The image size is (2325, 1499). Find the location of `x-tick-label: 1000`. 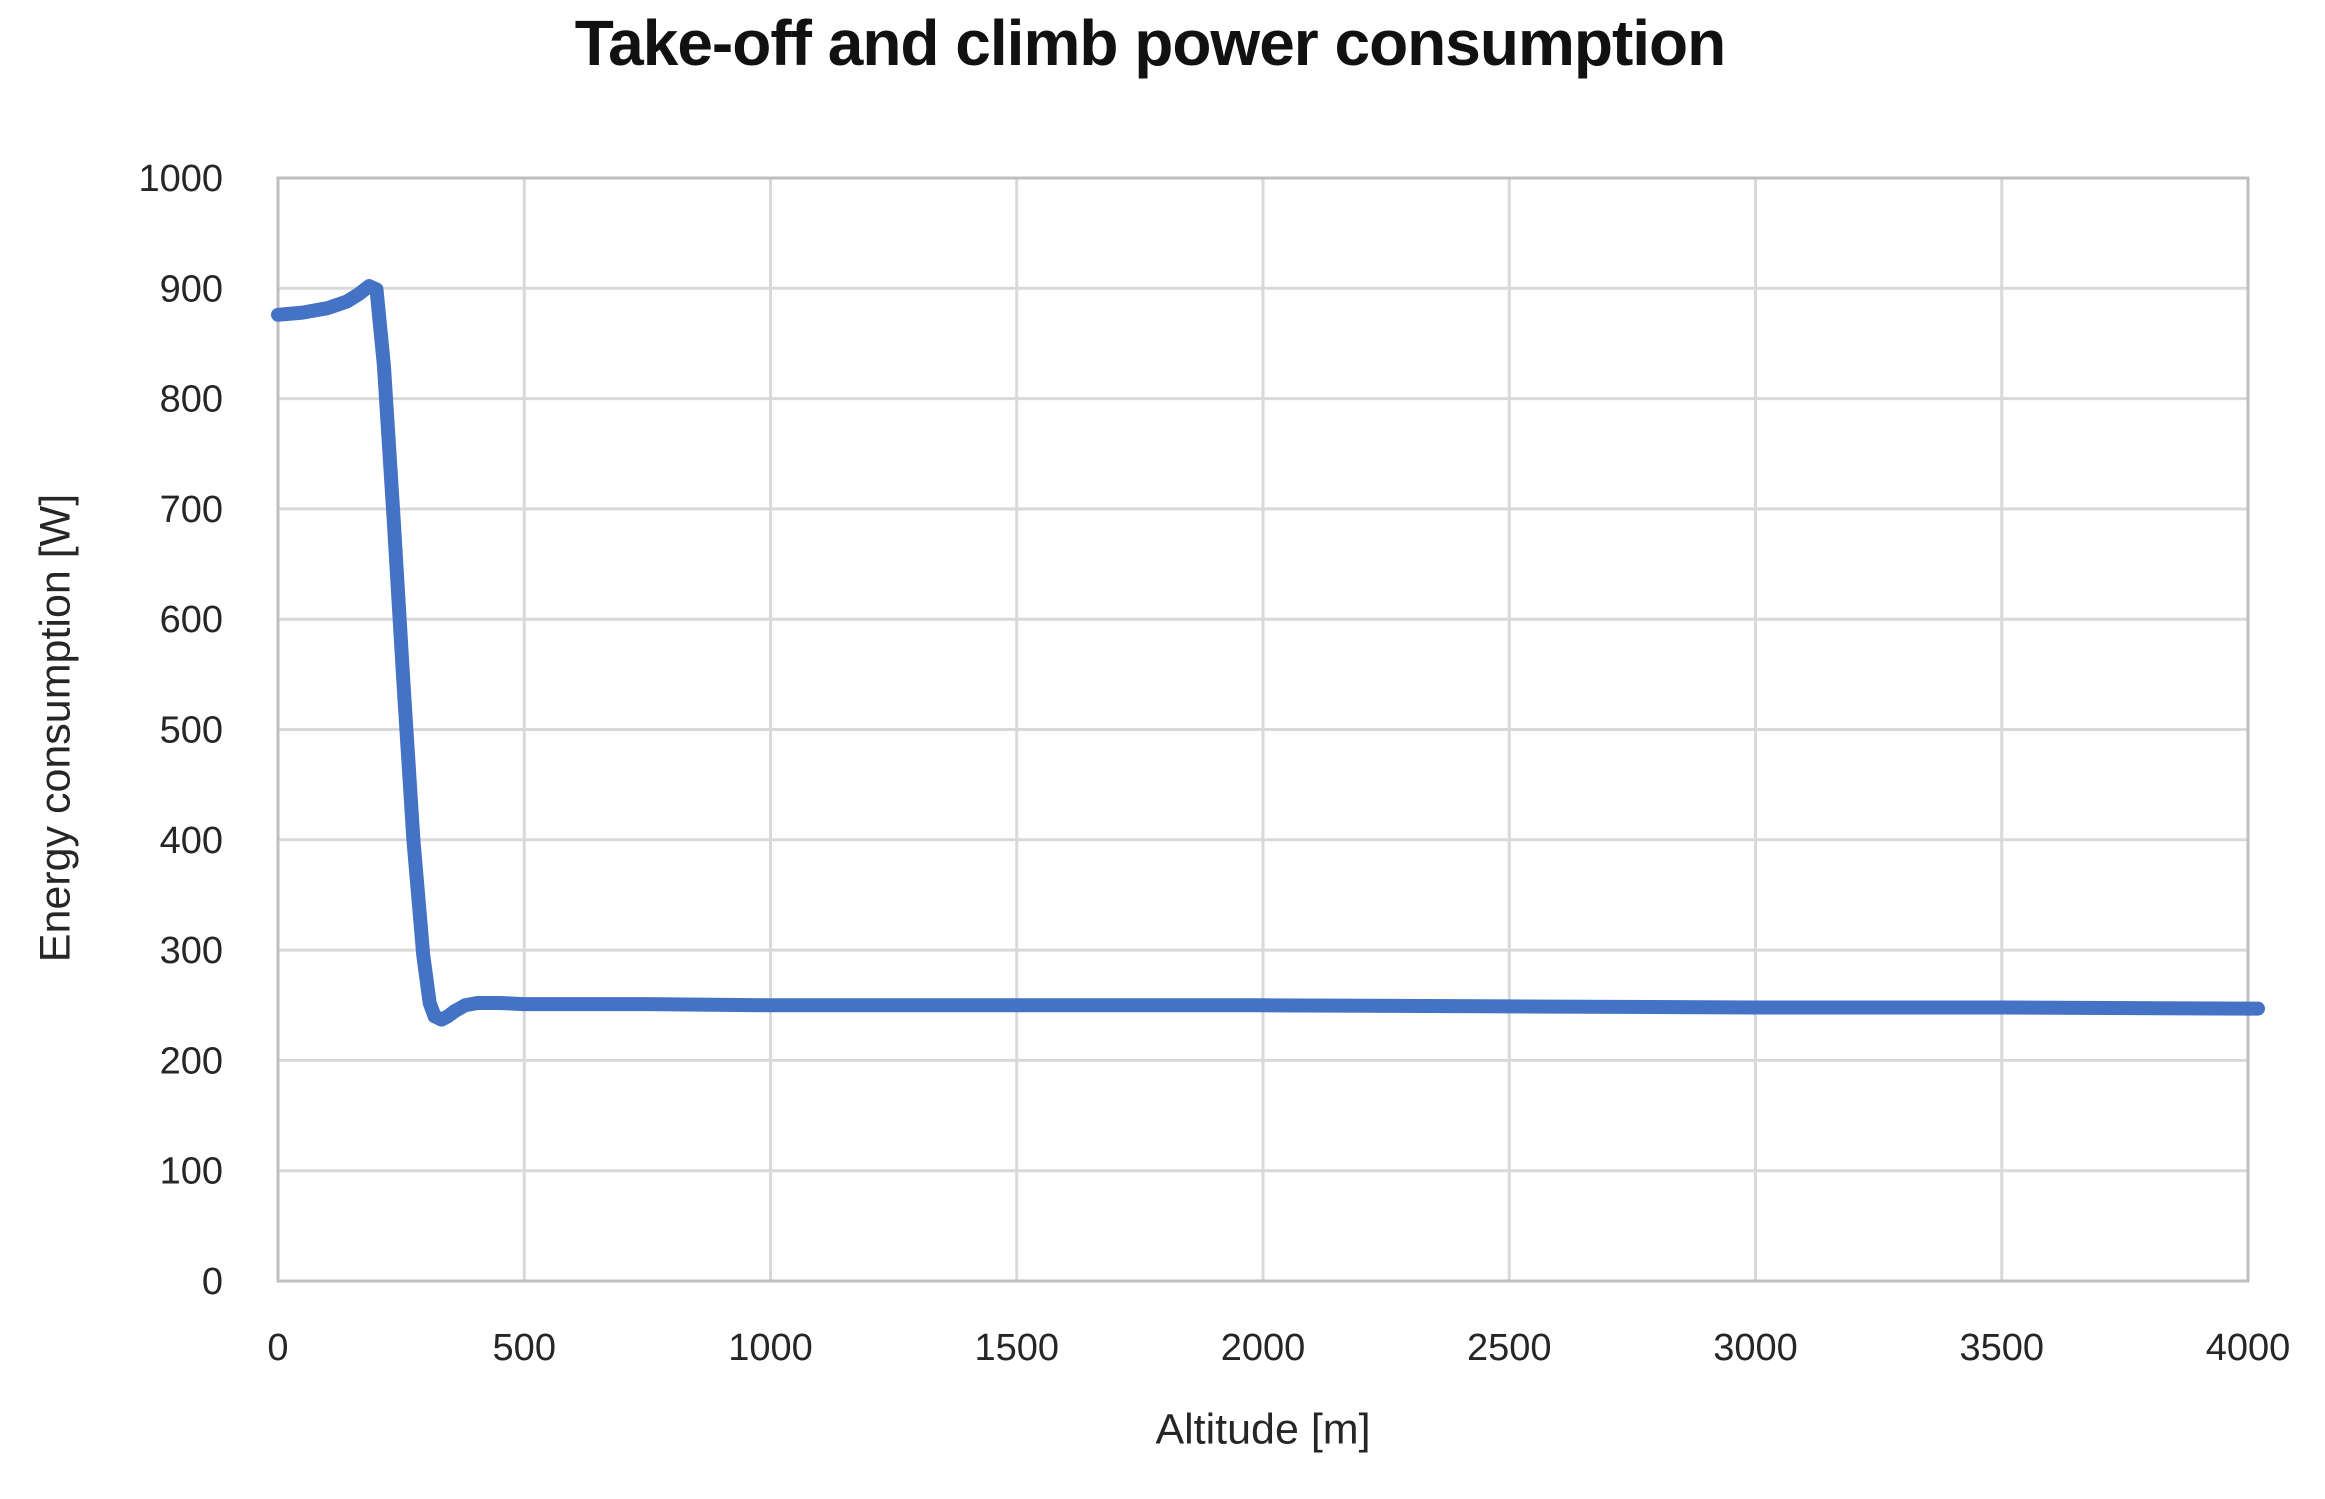

x-tick-label: 1000 is located at coordinates (770, 1348).